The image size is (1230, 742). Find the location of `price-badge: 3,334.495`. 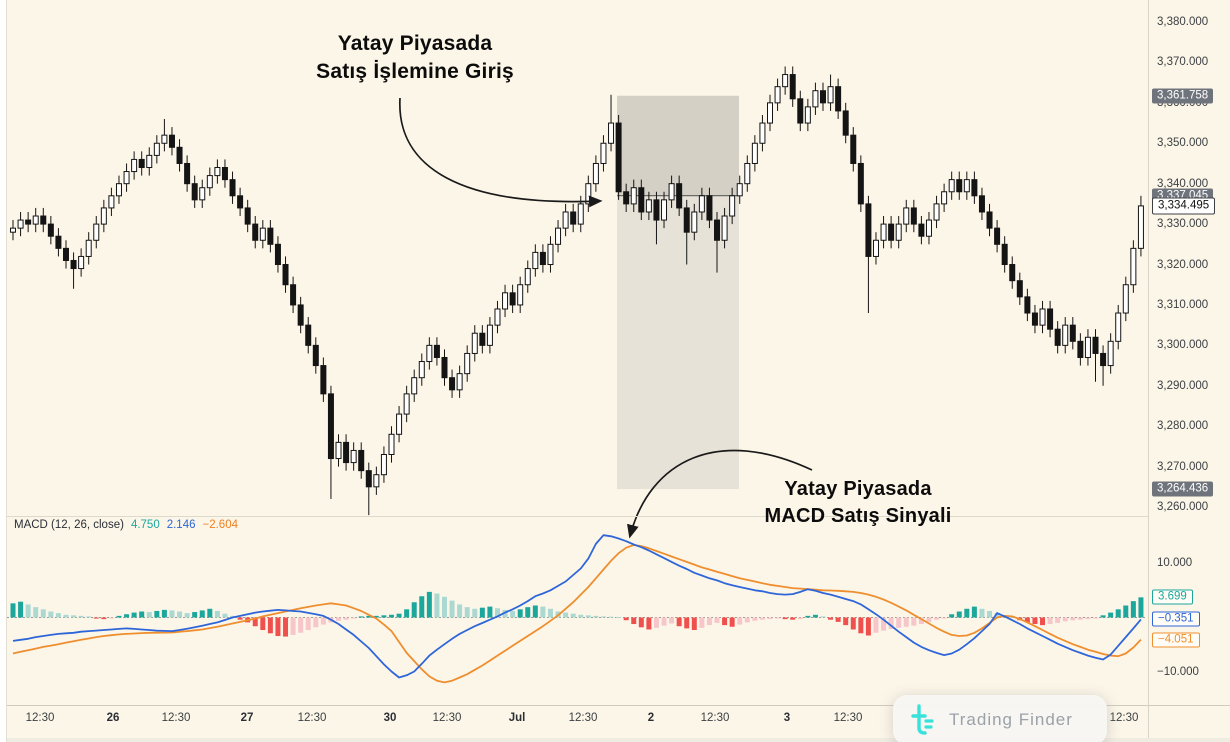

price-badge: 3,334.495 is located at coordinates (1184, 206).